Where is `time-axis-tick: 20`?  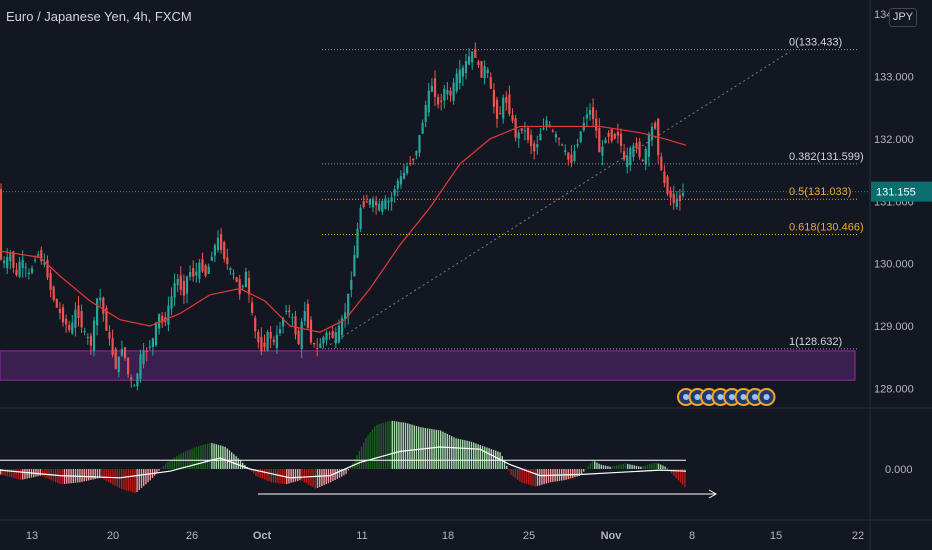
time-axis-tick: 20 is located at coordinates (113, 536).